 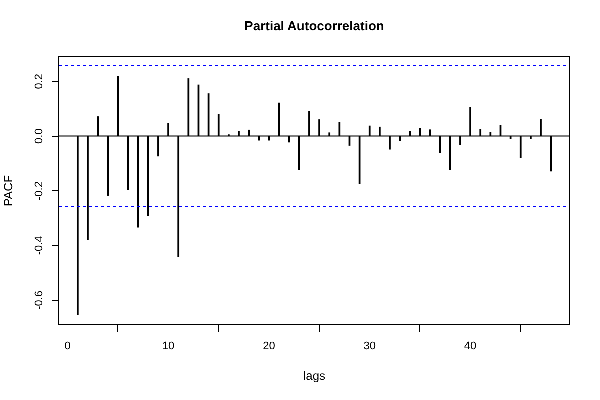 What do you see at coordinates (67, 346) in the screenshot?
I see `x-tick-label: 0` at bounding box center [67, 346].